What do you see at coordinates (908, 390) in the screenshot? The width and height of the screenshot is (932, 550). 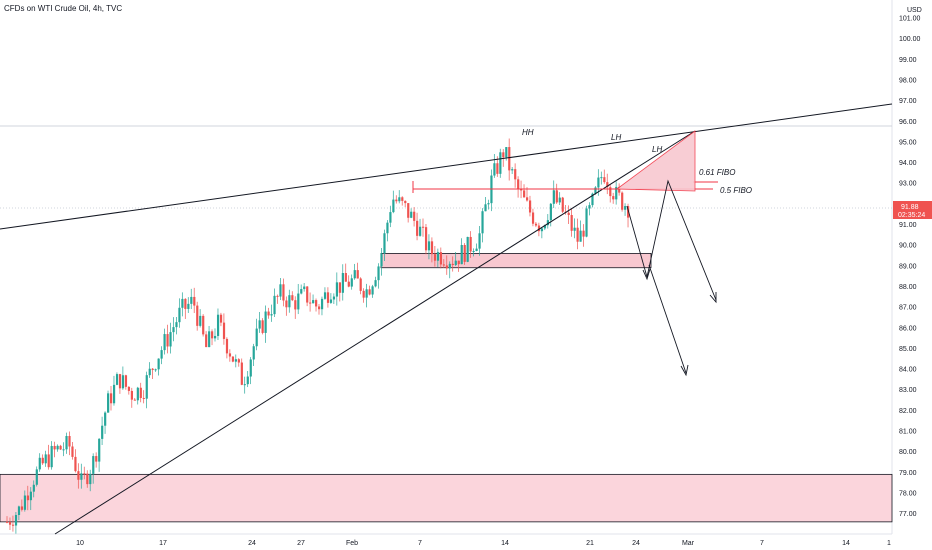 I see `y-tick-label: 83.00` at bounding box center [908, 390].